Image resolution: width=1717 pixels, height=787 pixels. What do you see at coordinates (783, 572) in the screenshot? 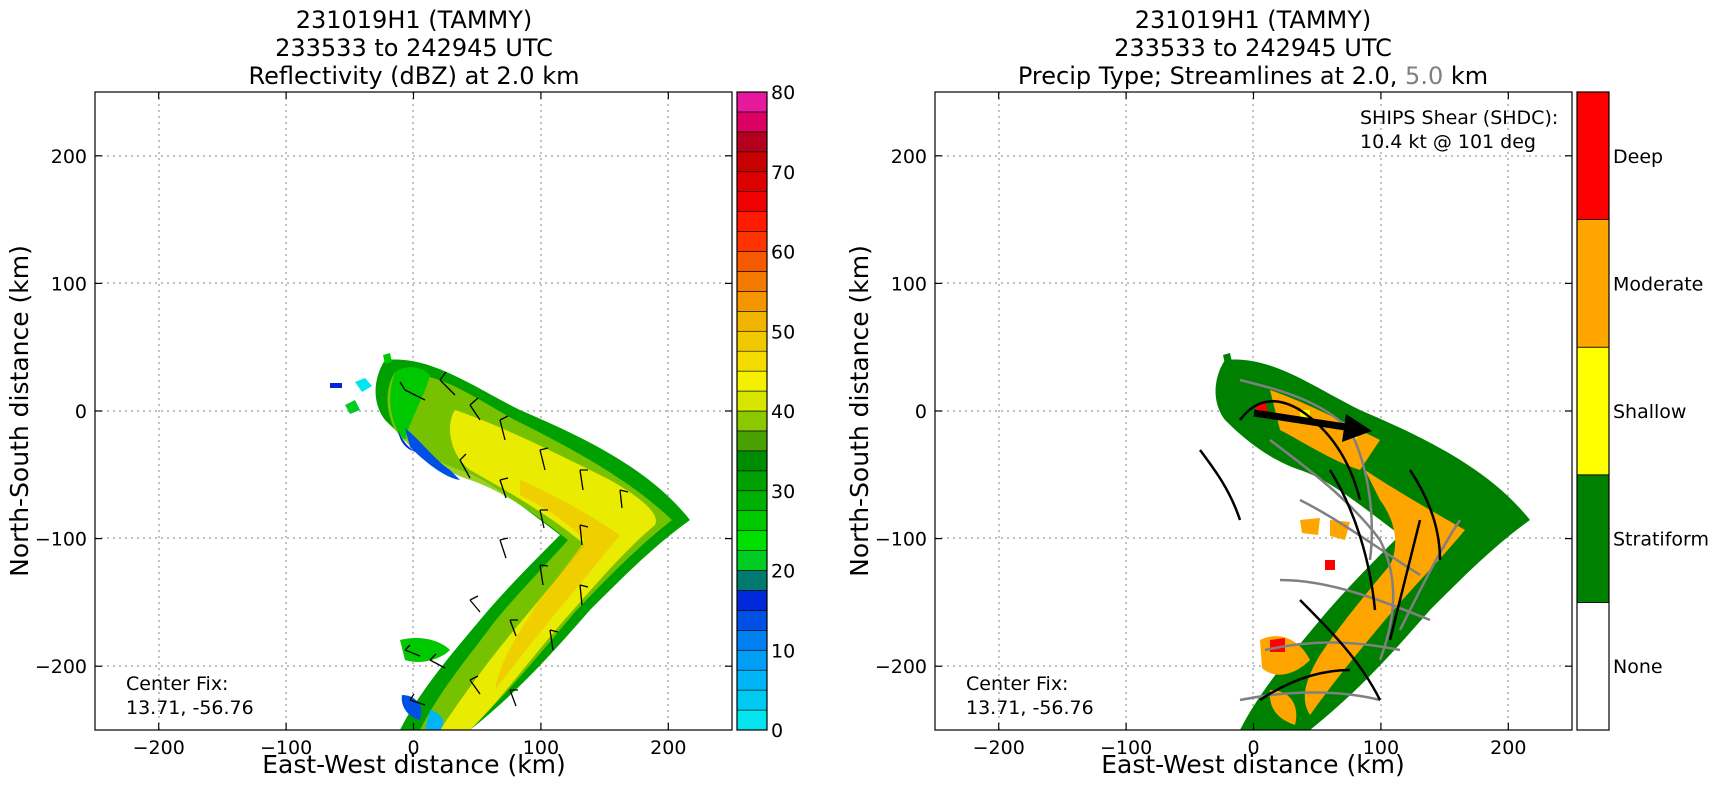
I see `colorbar-tick-label: 20` at bounding box center [783, 572].